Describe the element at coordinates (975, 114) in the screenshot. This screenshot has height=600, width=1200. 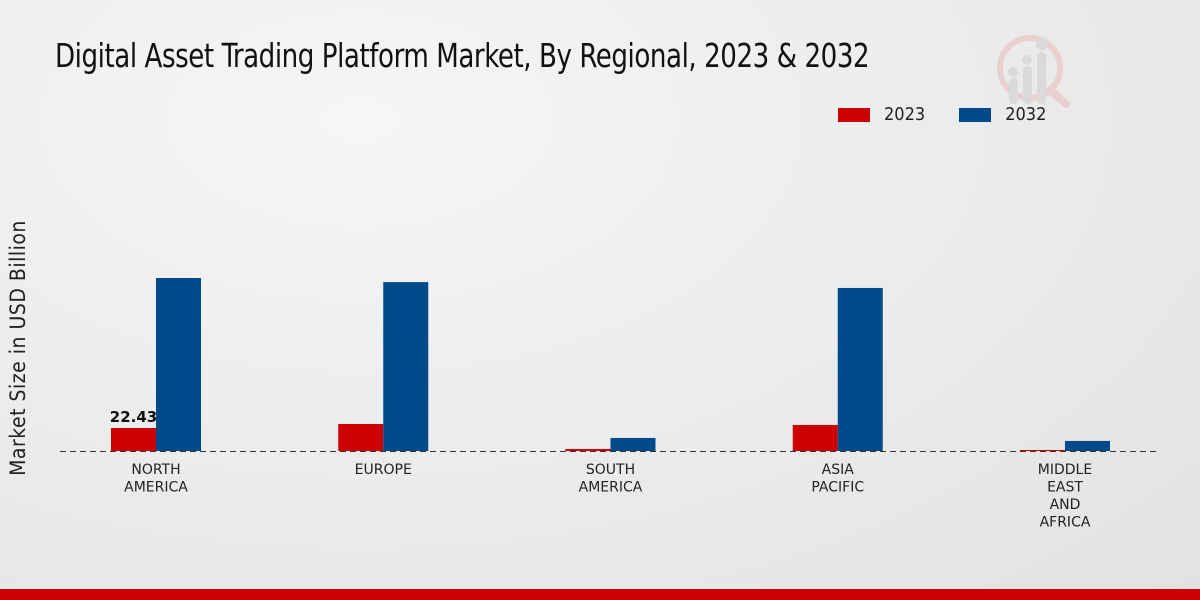
I see `legend-swatch-2032` at that location.